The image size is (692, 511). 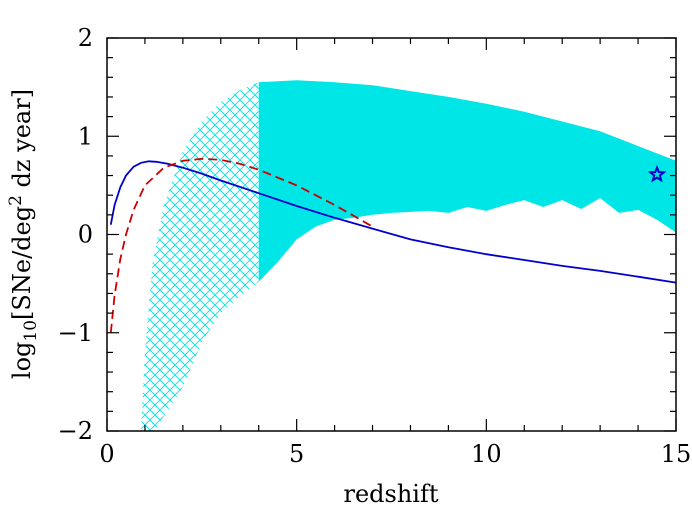 I want to click on y-axis-title: log10[SNe/deg2 dz year], so click(x=23, y=234).